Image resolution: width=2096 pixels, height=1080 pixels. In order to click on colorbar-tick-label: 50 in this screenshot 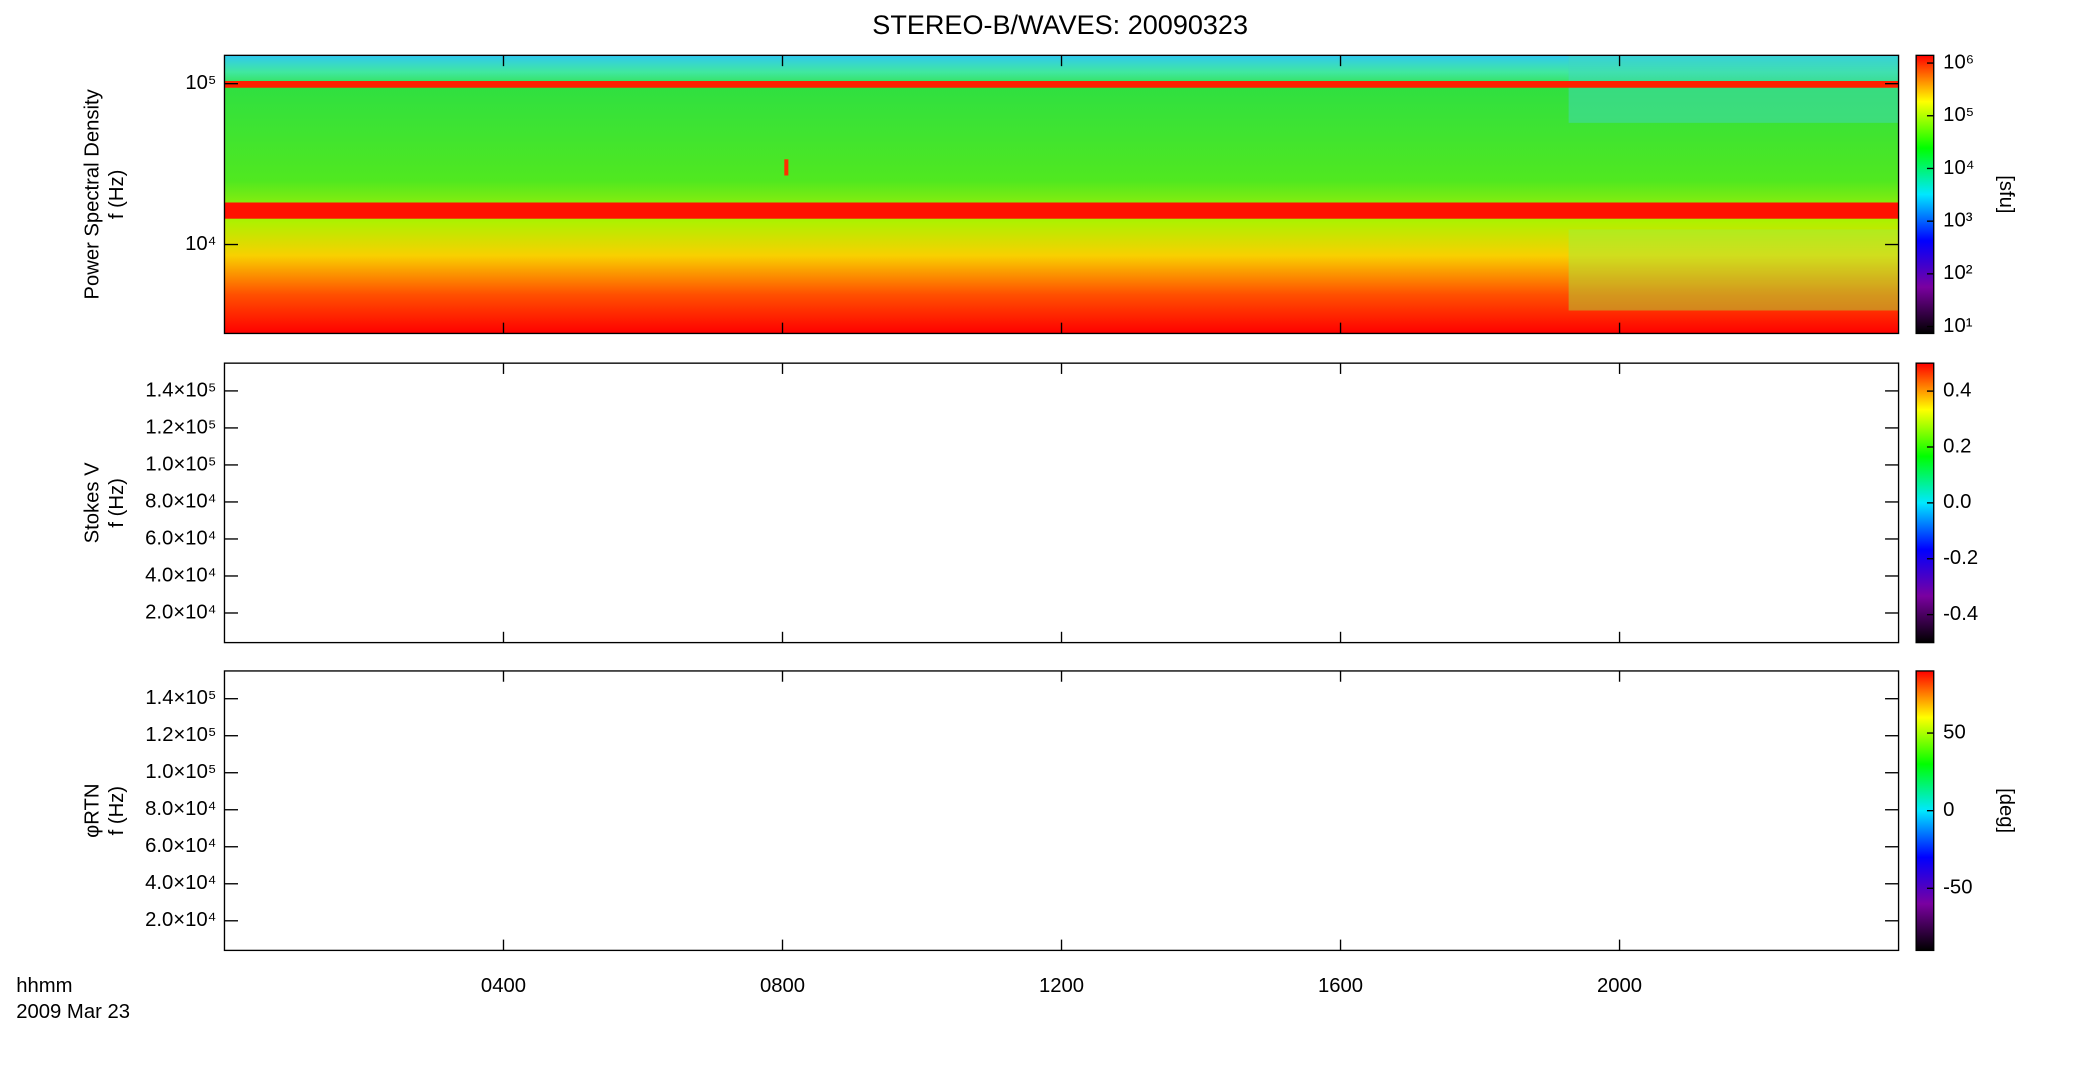, I will do `click(1954, 732)`.